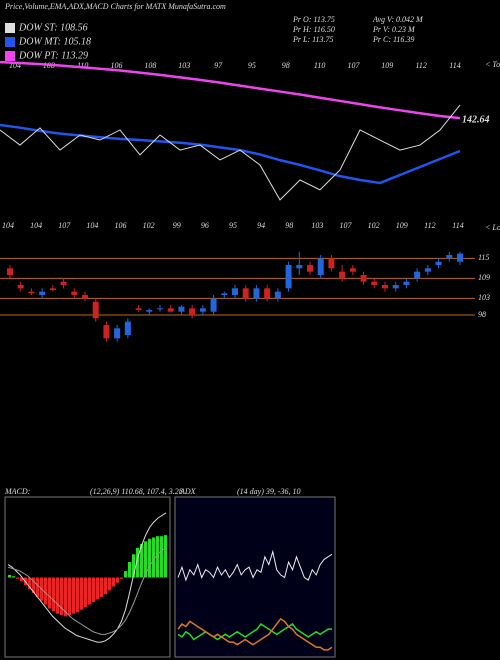 The height and width of the screenshot is (660, 500). I want to click on y-tick-label: 109, so click(484, 277).